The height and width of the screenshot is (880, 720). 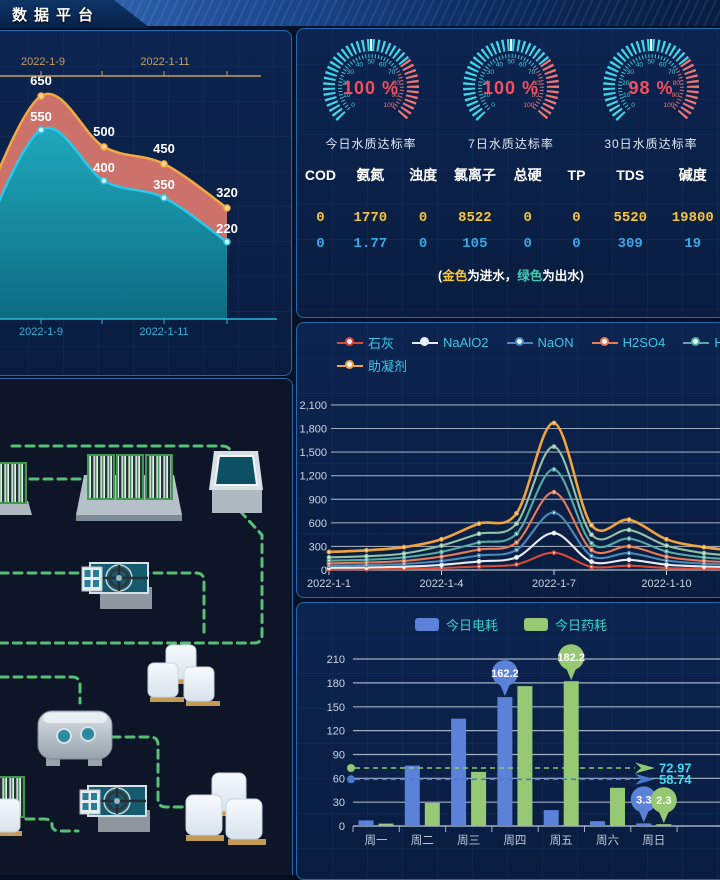 I want to click on svg-text: 10, so click(x=347, y=95).